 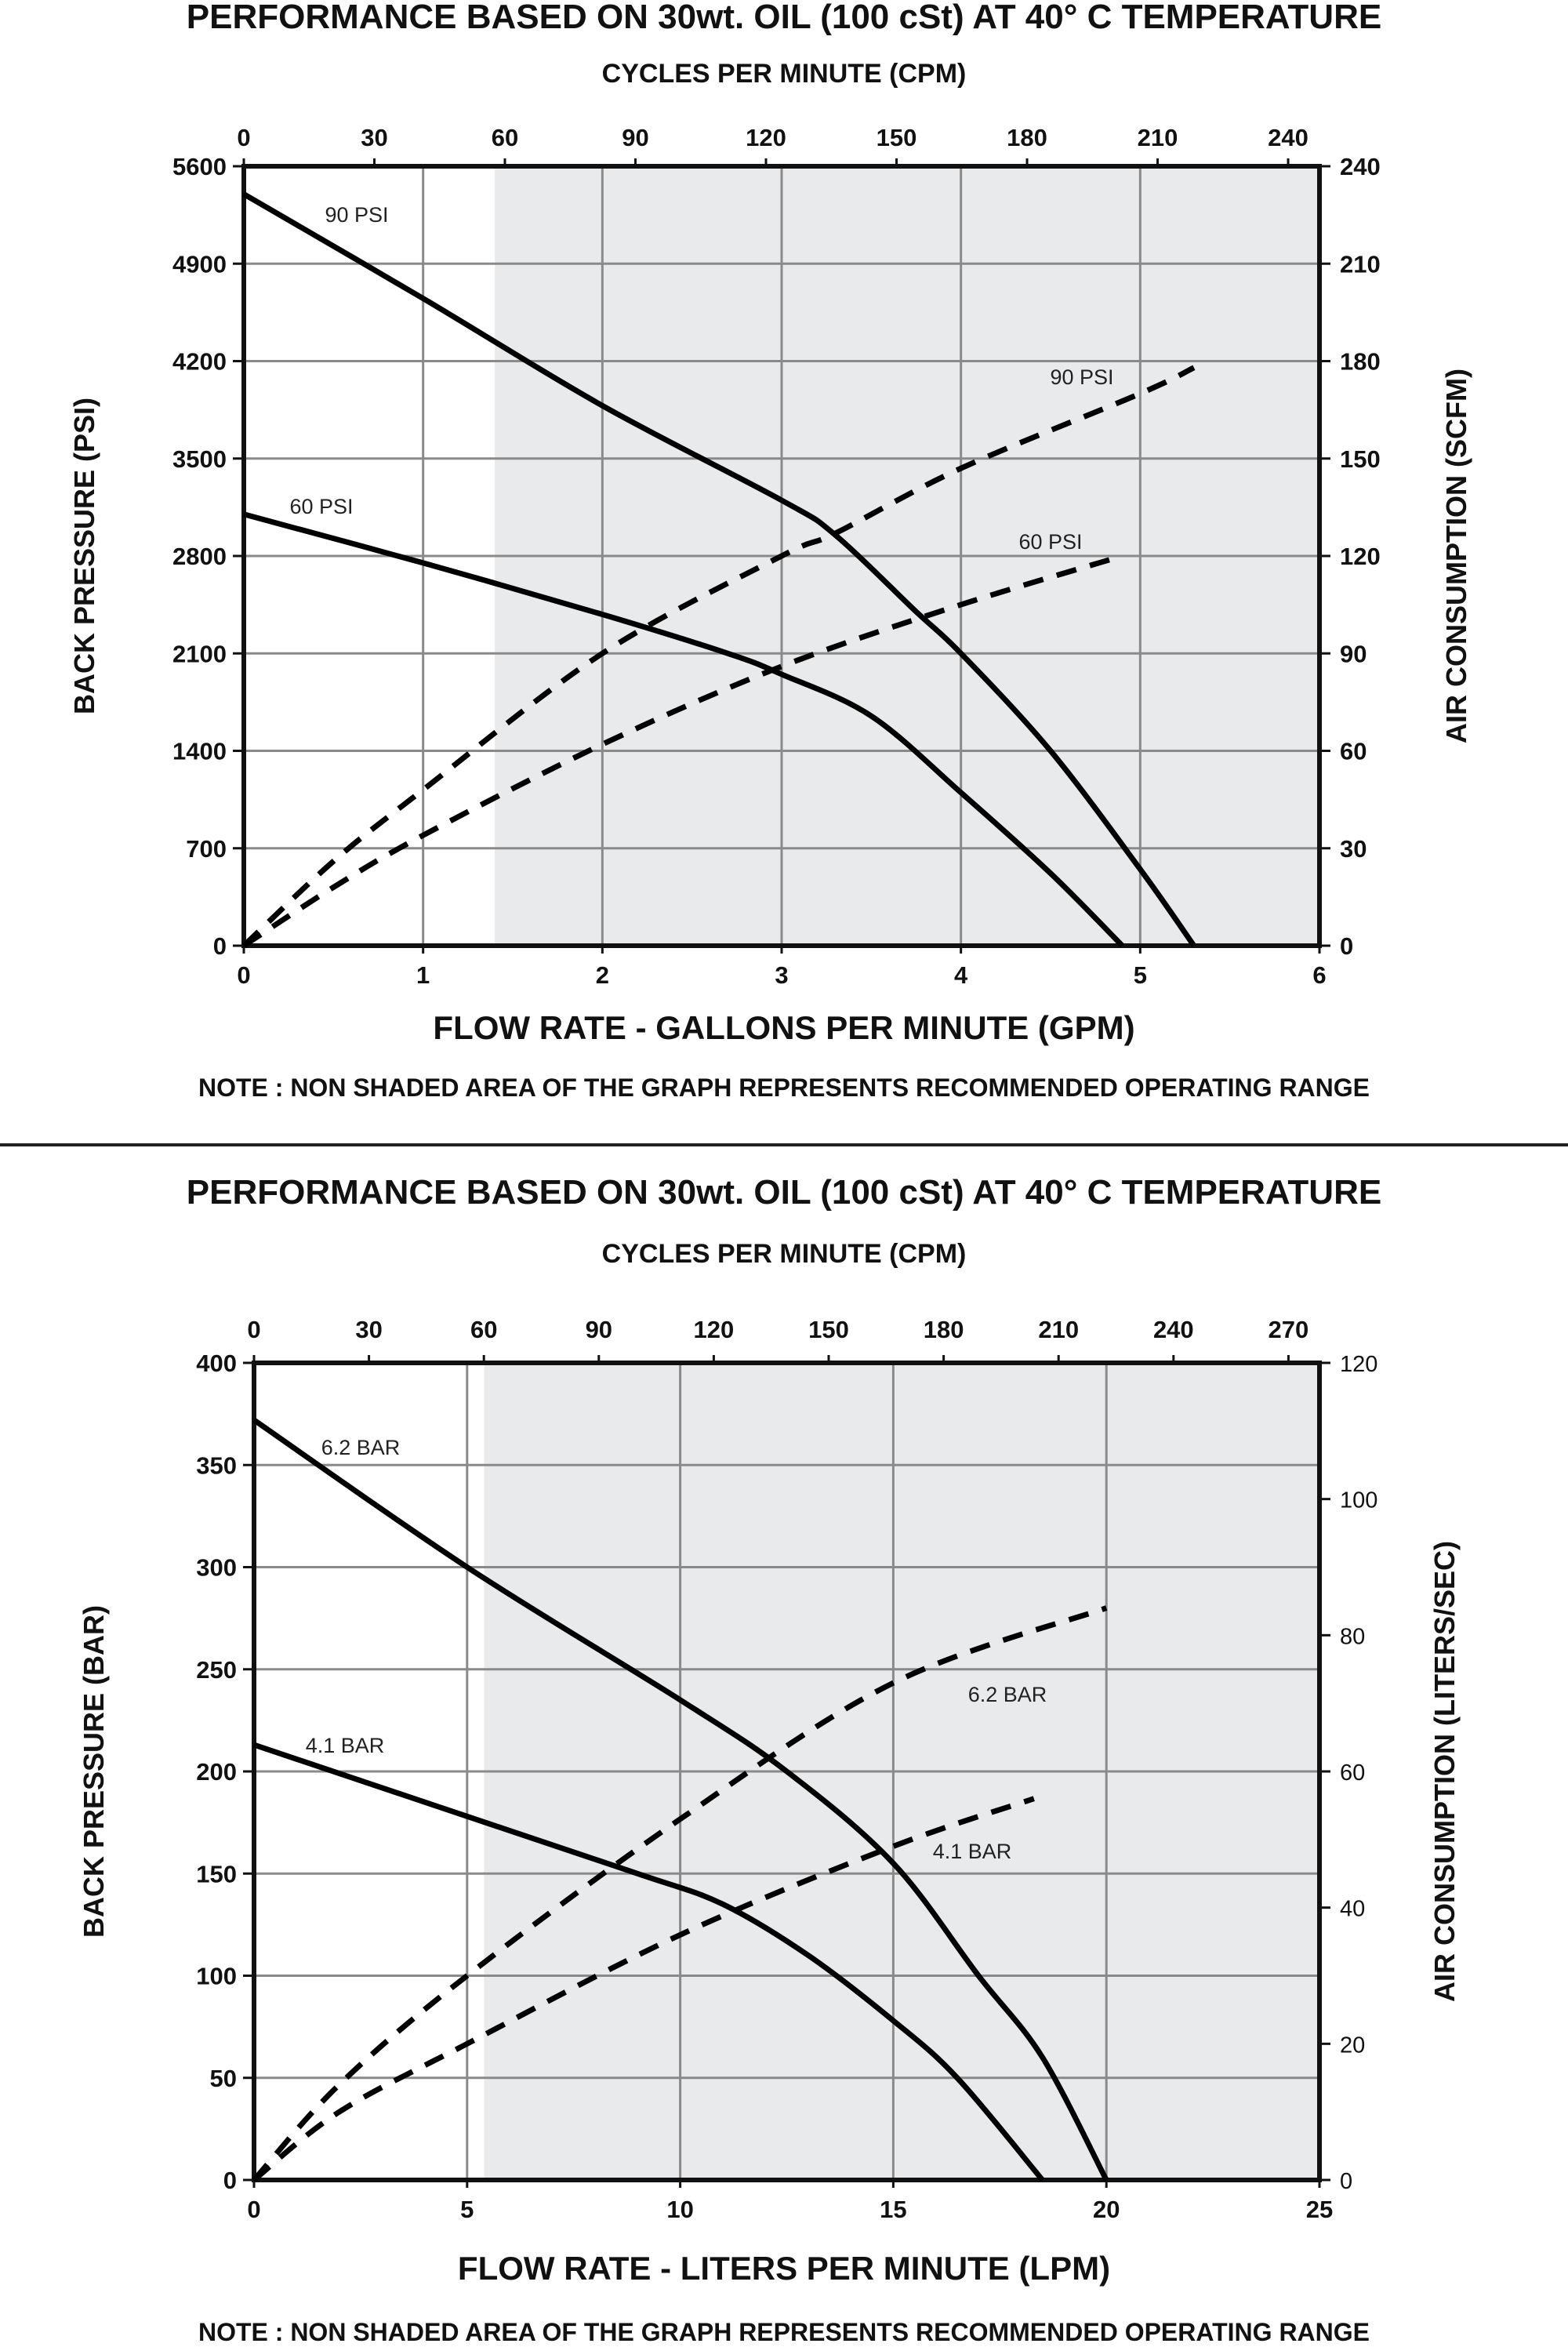 What do you see at coordinates (199, 653) in the screenshot?
I see `y-tick-label: 2100` at bounding box center [199, 653].